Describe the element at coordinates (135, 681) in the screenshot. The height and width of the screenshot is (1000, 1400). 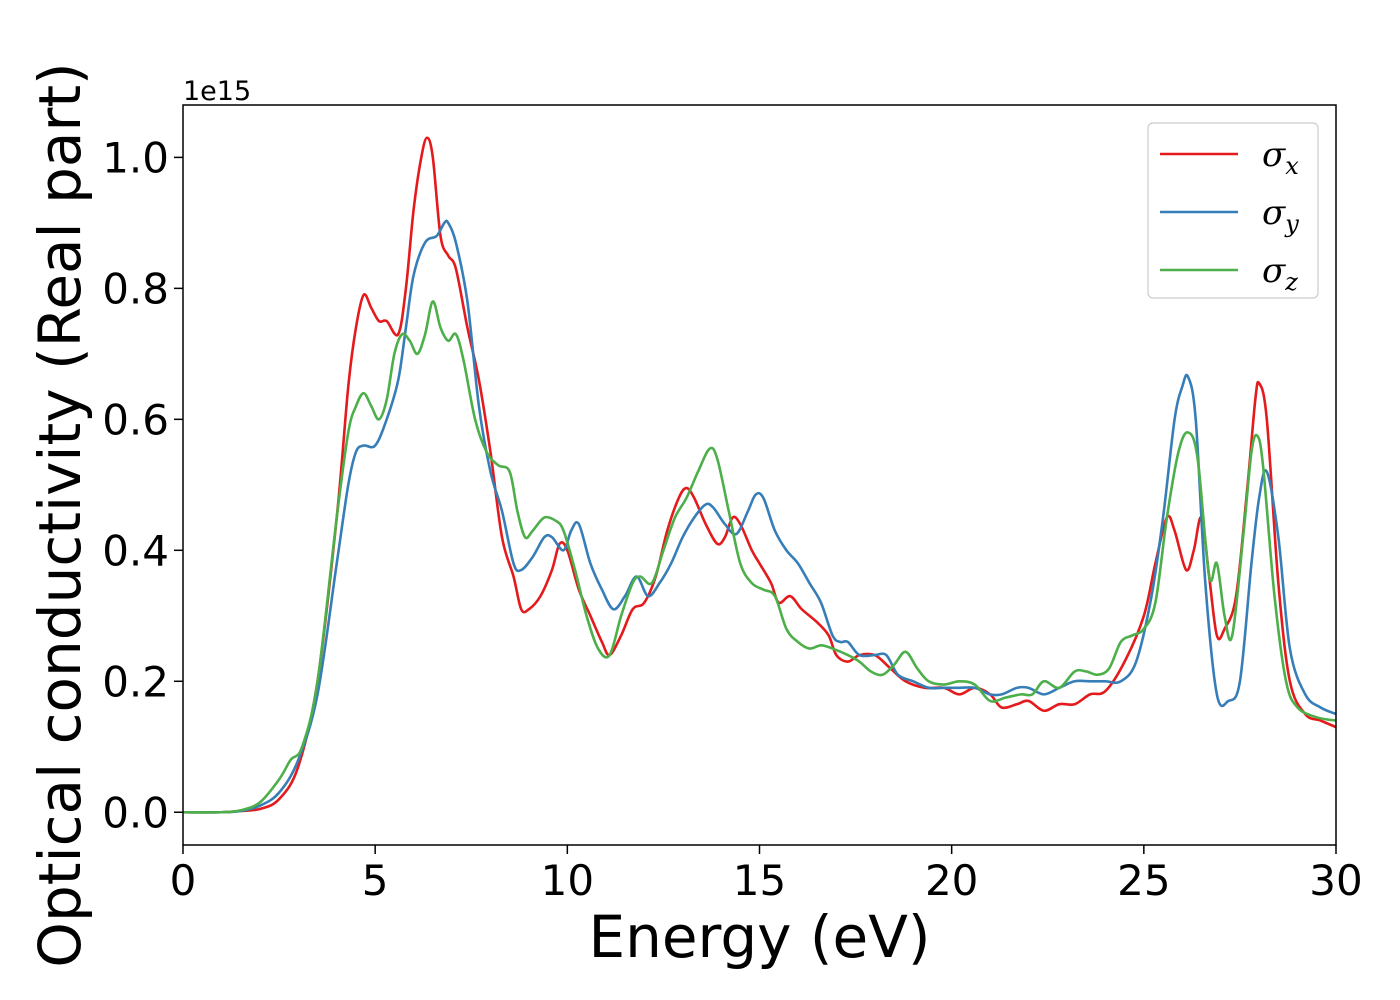
I see `y-tick-label: 0.2` at that location.